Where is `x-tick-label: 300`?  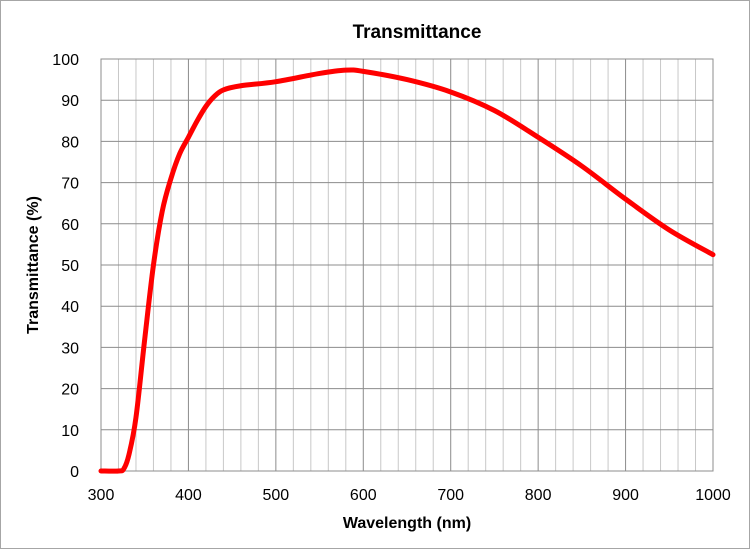 x-tick-label: 300 is located at coordinates (101, 495).